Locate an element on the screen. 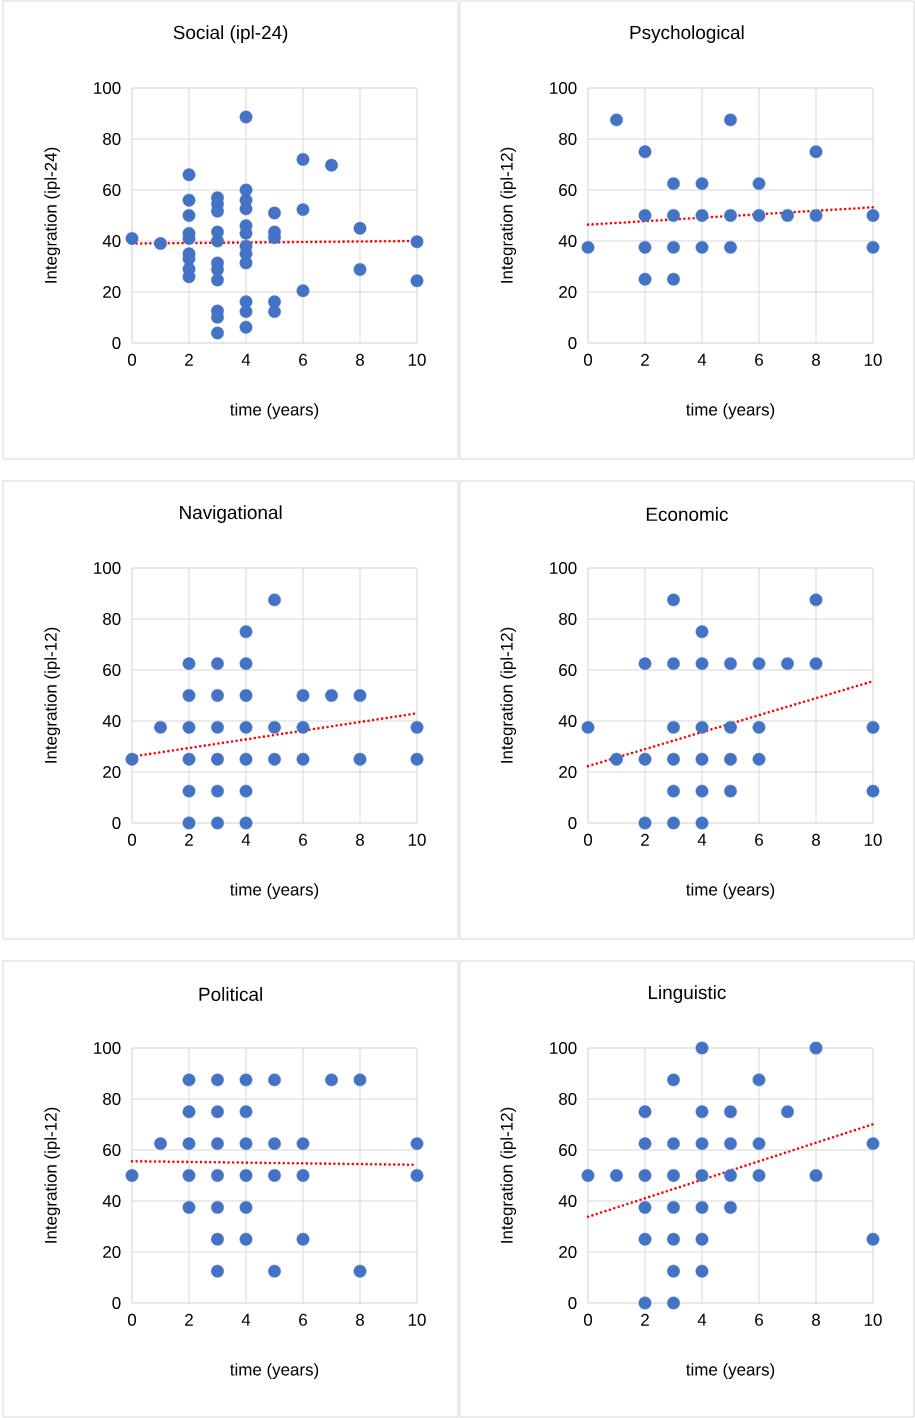  chart-title: Navigational is located at coordinates (231, 514).